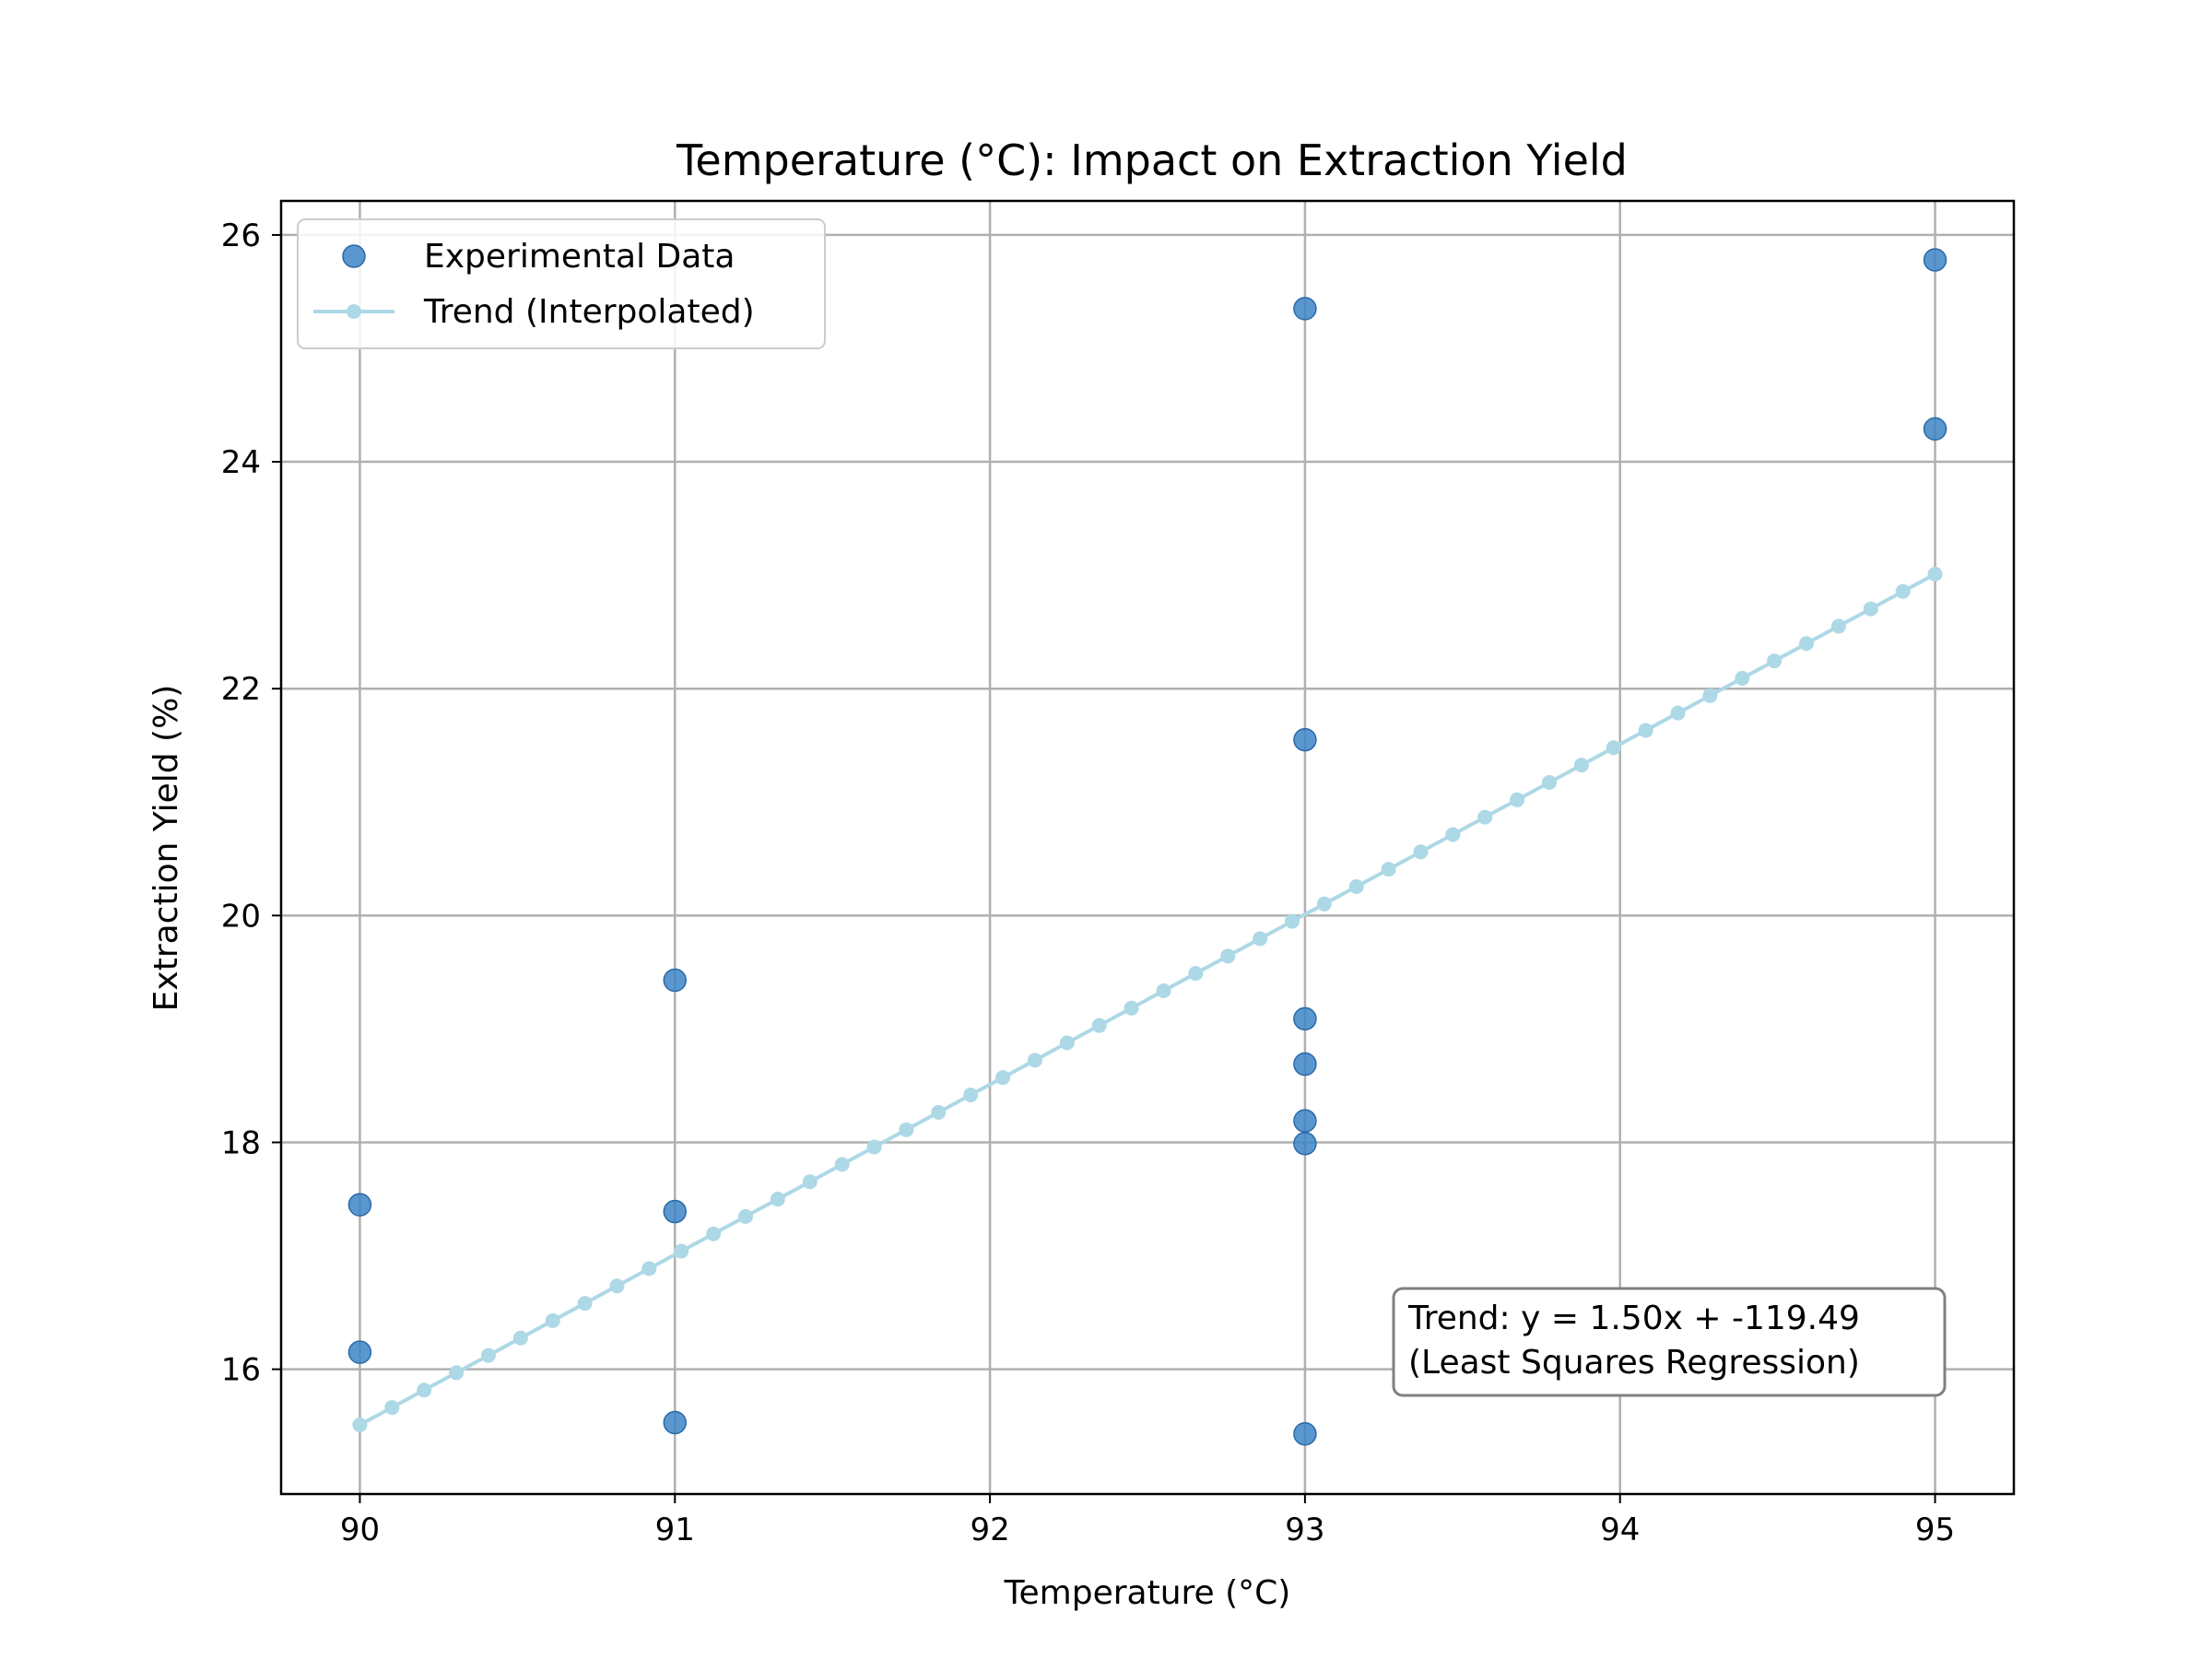  I want to click on x-tick-label: 94, so click(1620, 1530).